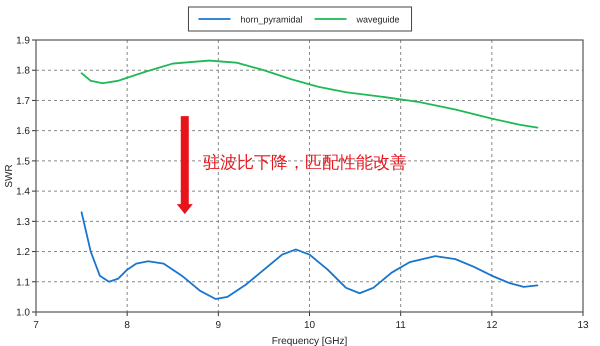 The width and height of the screenshot is (600, 346). What do you see at coordinates (310, 325) in the screenshot?
I see `x-tick-label: 10` at bounding box center [310, 325].